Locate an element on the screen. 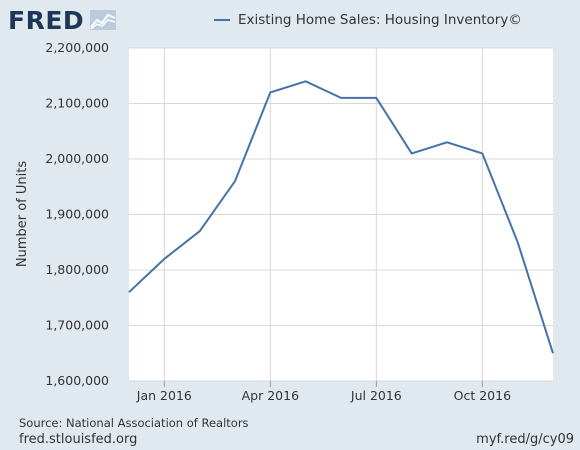  legend-series-name: Existing Home Sales: Housing Inventory© is located at coordinates (380, 20).